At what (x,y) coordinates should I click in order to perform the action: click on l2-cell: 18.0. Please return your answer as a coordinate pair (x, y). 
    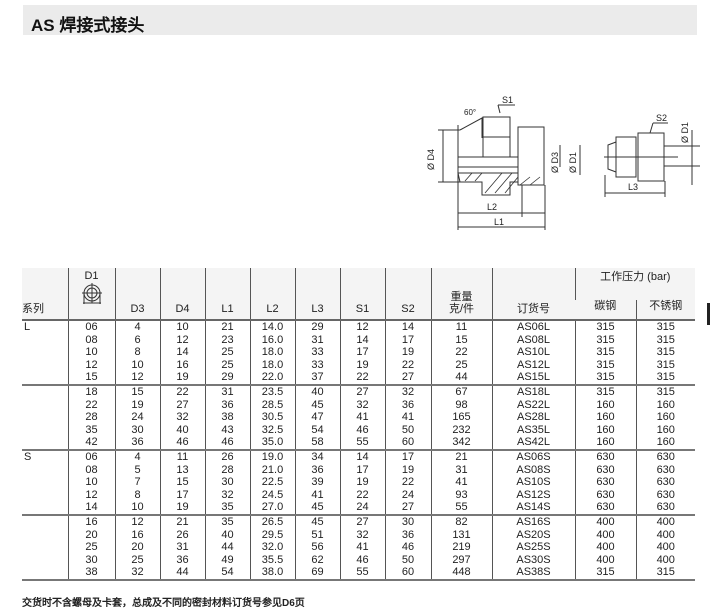
    Looking at the image, I should click on (272, 365).